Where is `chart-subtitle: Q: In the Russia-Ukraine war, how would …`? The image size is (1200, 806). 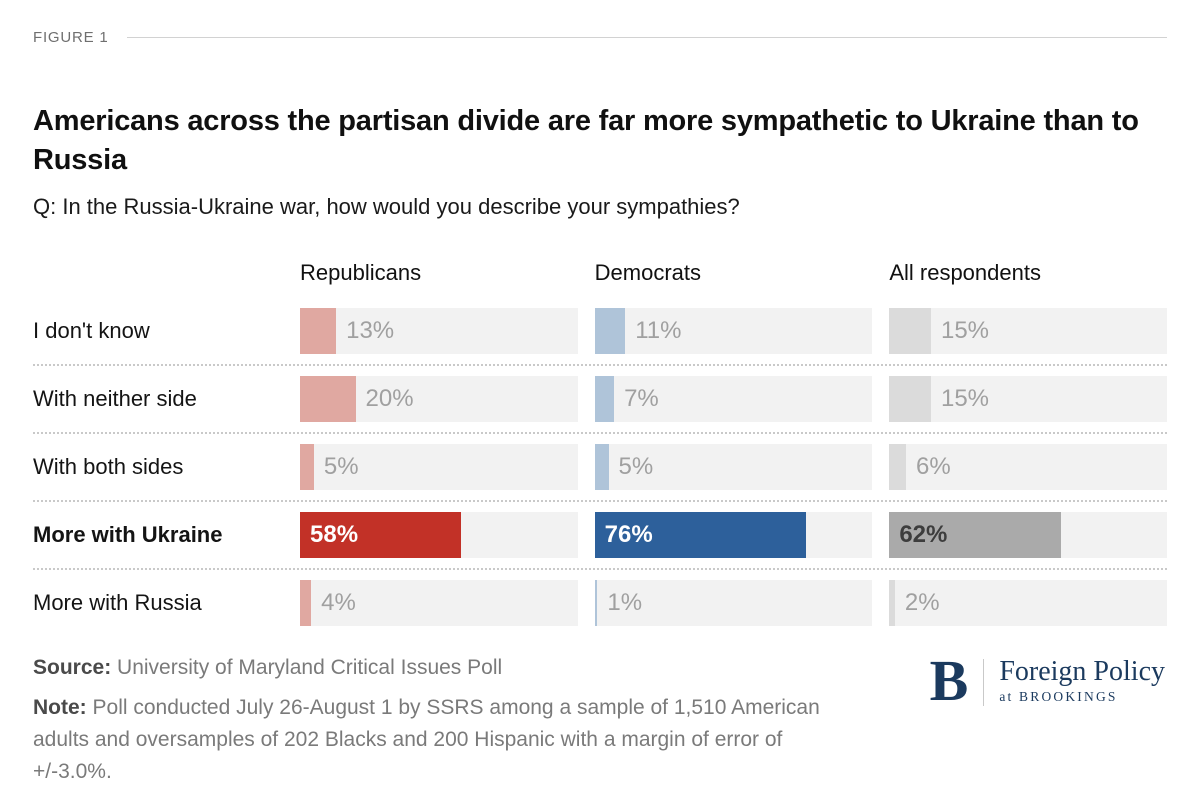 chart-subtitle: Q: In the Russia-Ukraine war, how would … is located at coordinates (386, 206).